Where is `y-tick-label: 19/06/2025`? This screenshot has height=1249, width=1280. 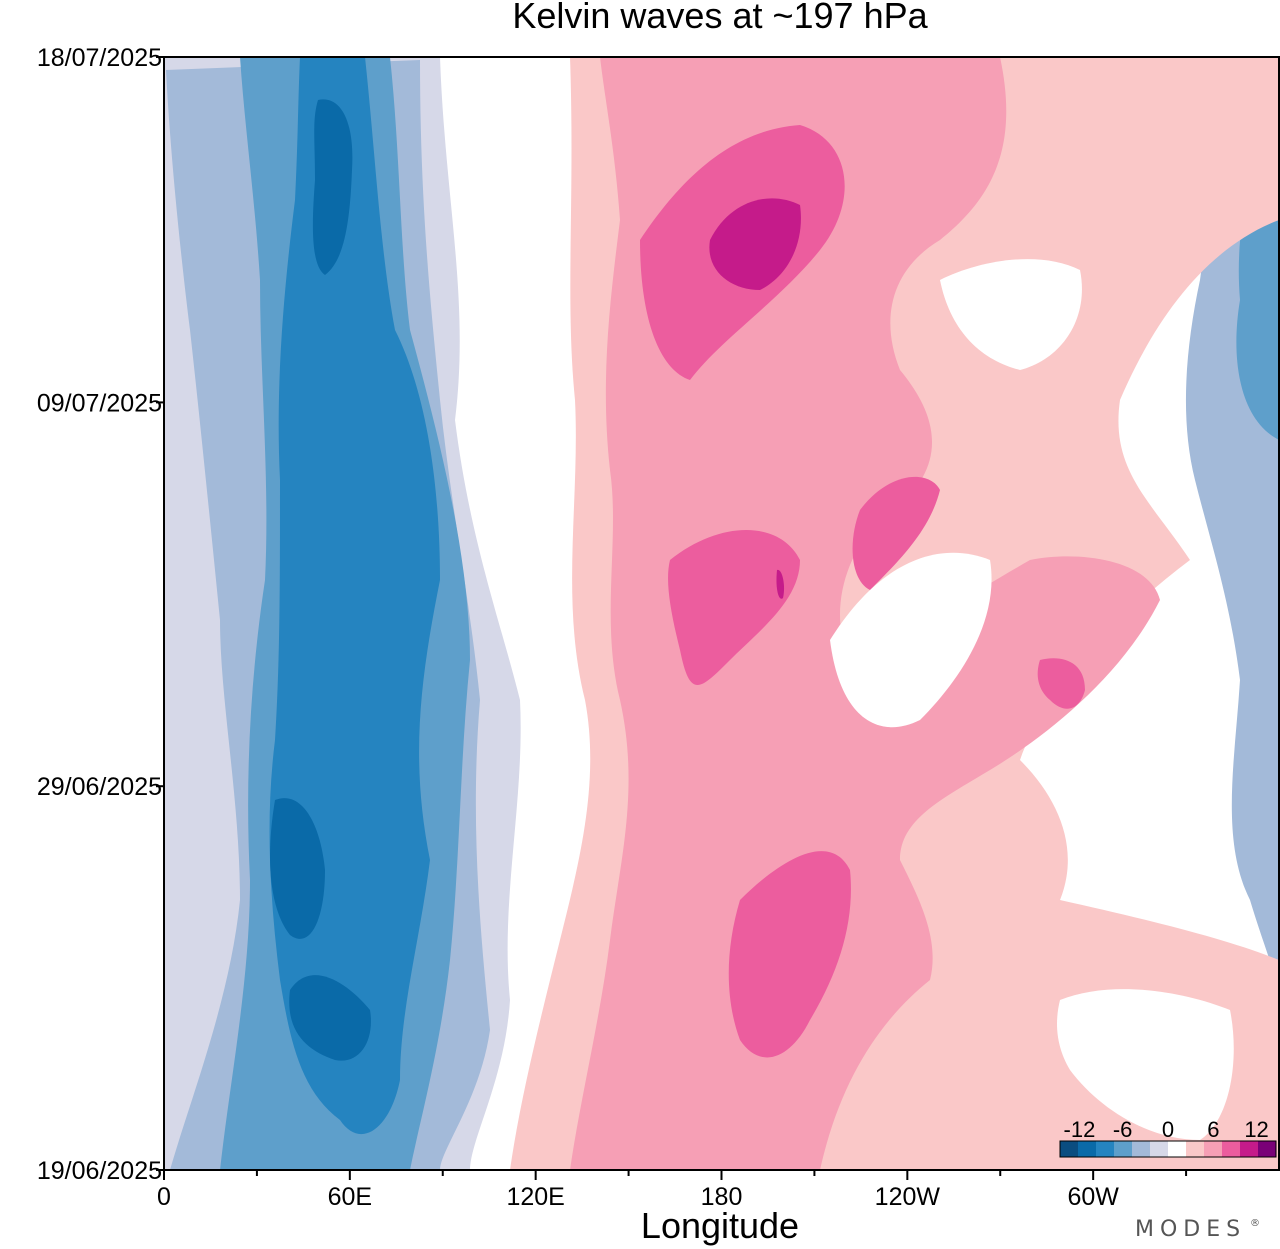 y-tick-label: 19/06/2025 is located at coordinates (99, 1171).